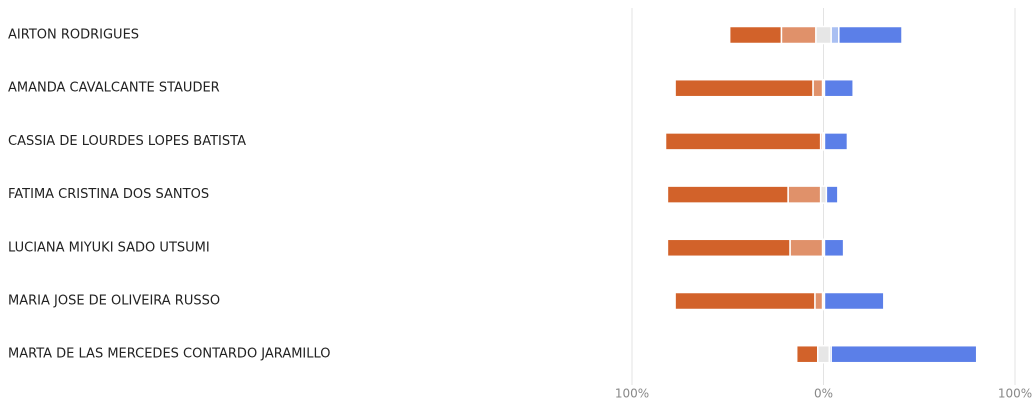 The height and width of the screenshot is (403, 1035). Describe the element at coordinates (108, 194) in the screenshot. I see `category-label: FATIMA CRISTINA DOS SANTOS` at that location.